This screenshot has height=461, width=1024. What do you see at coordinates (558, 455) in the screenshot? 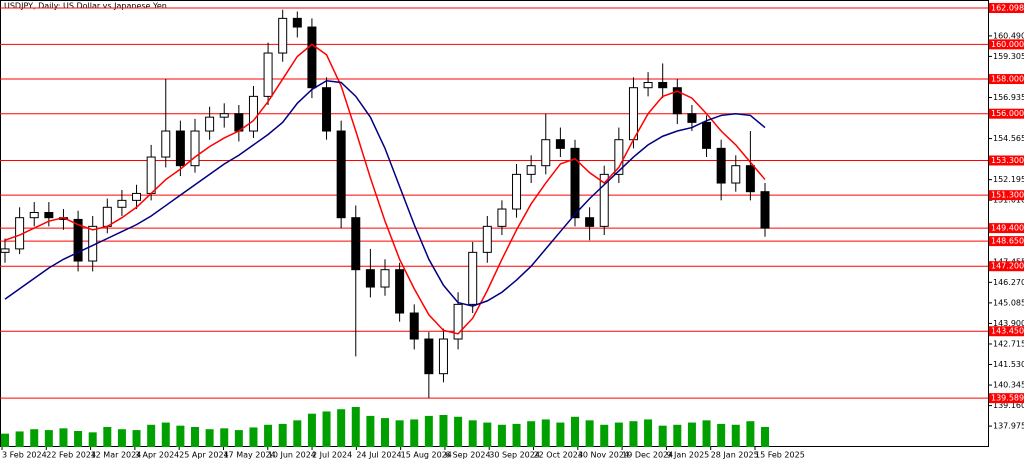
I see `x-tick-label: 22 Oct 2024` at bounding box center [558, 455].